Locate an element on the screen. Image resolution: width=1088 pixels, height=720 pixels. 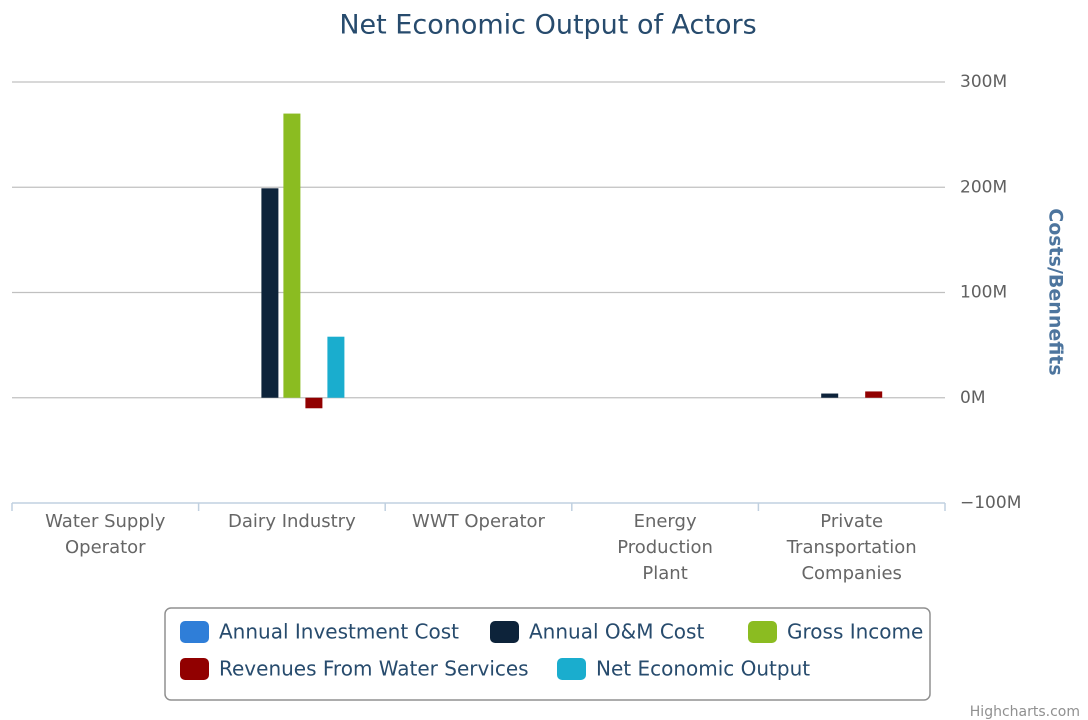
y-tick-label: 200M is located at coordinates (983, 187).